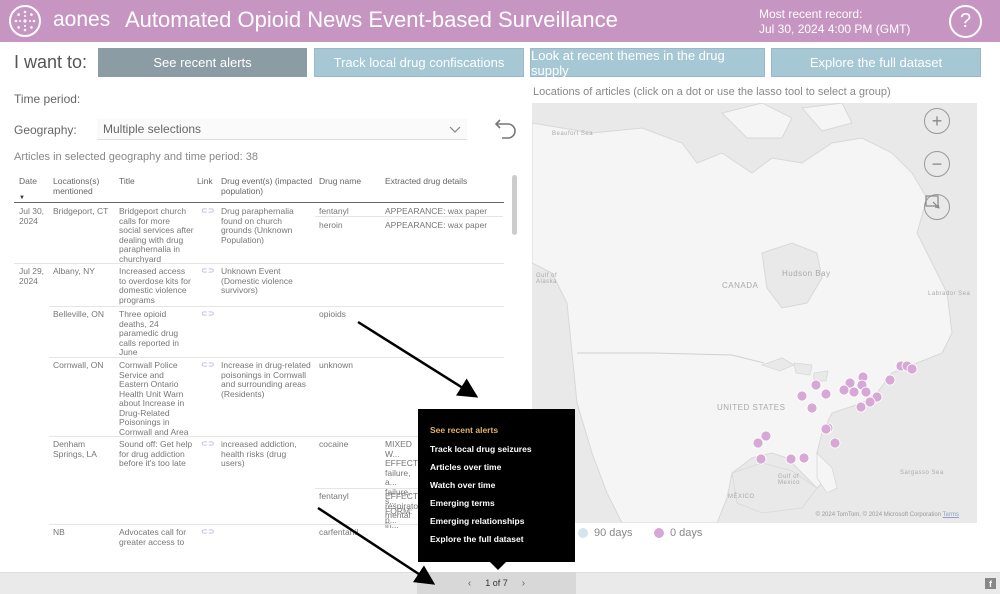 The image size is (1000, 594). What do you see at coordinates (523, 583) in the screenshot?
I see `next-page-icon: ›` at bounding box center [523, 583].